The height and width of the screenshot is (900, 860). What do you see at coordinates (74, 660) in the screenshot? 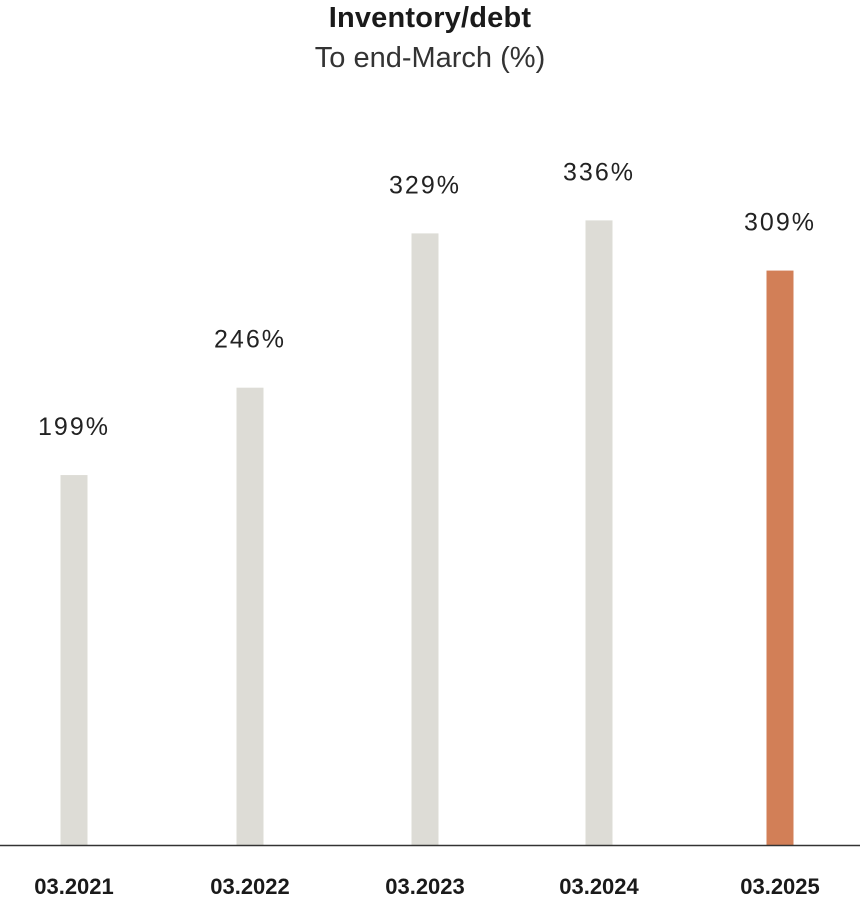
I see `bar-03.2021` at bounding box center [74, 660].